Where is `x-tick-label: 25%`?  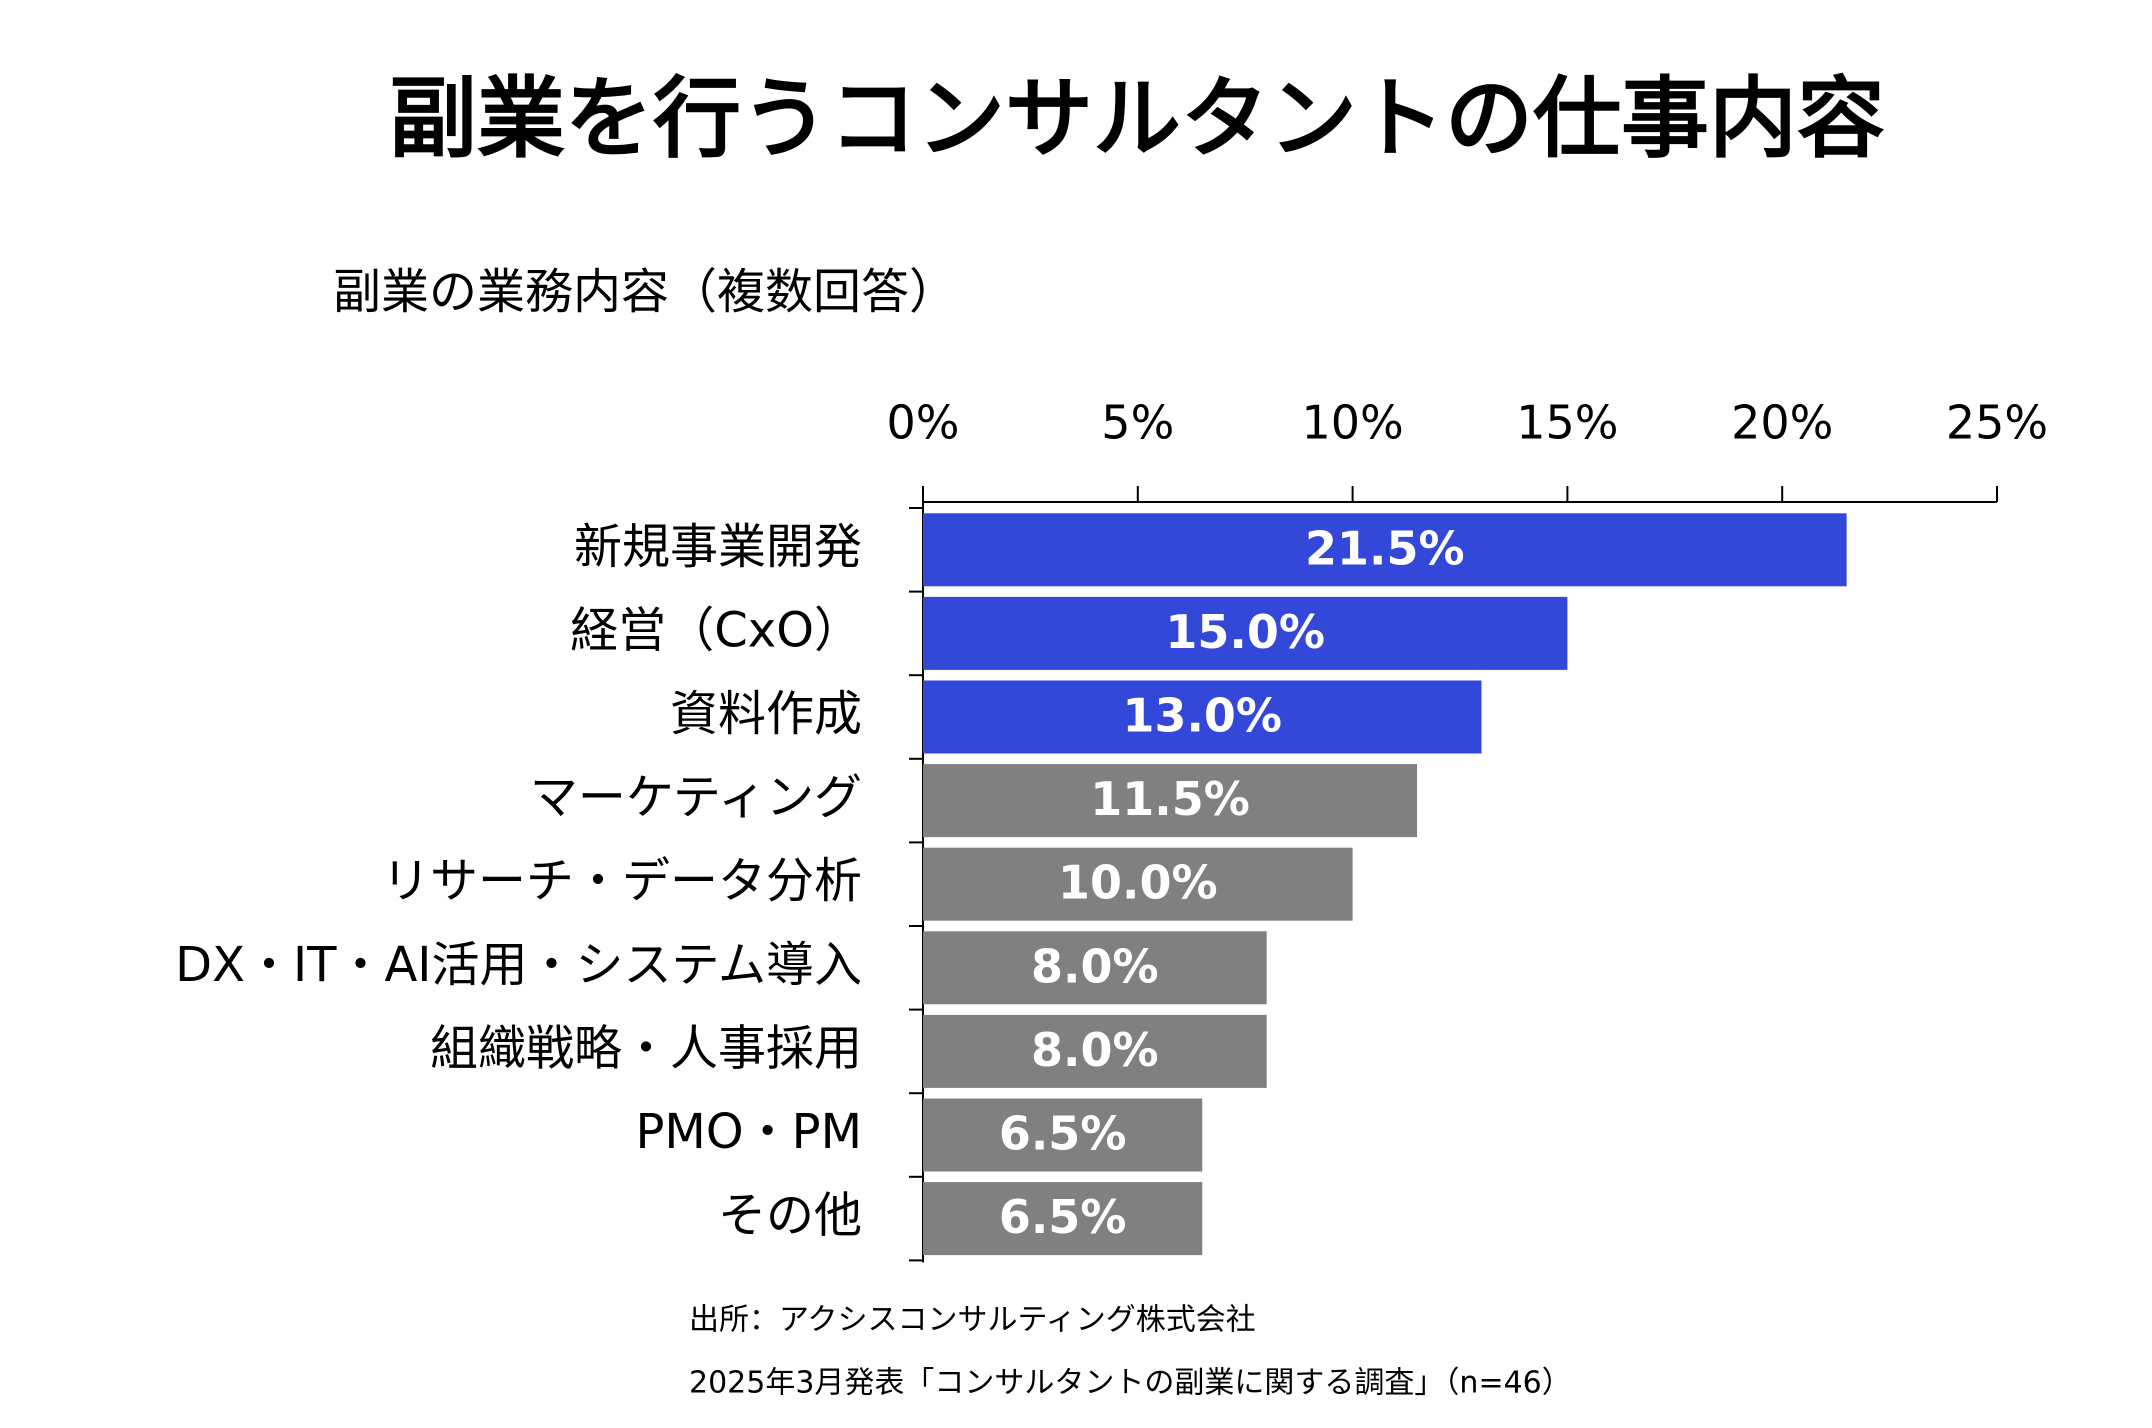 x-tick-label: 25% is located at coordinates (1997, 423).